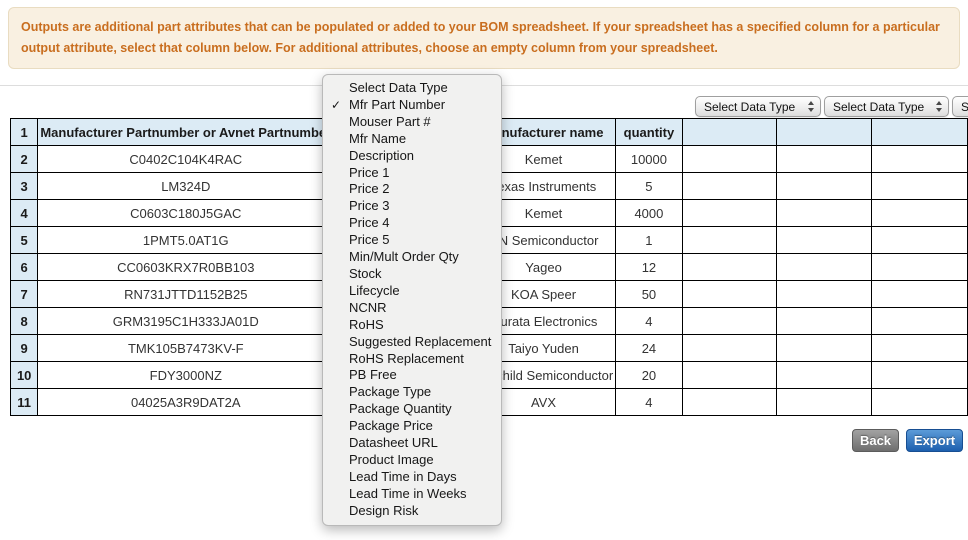  I want to click on menu-item-label: RoHS Replacement, so click(406, 358).